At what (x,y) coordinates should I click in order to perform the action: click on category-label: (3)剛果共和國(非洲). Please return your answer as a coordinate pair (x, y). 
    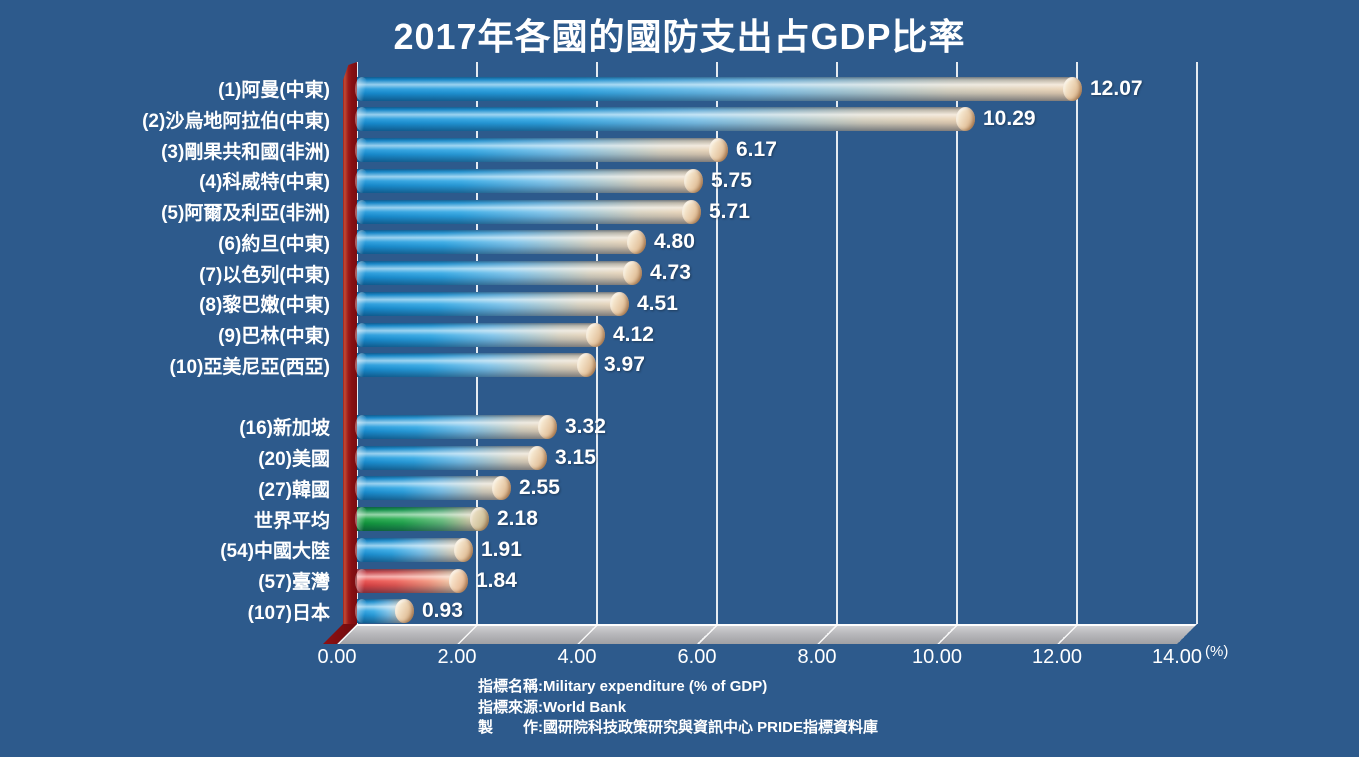
    Looking at the image, I should click on (245, 152).